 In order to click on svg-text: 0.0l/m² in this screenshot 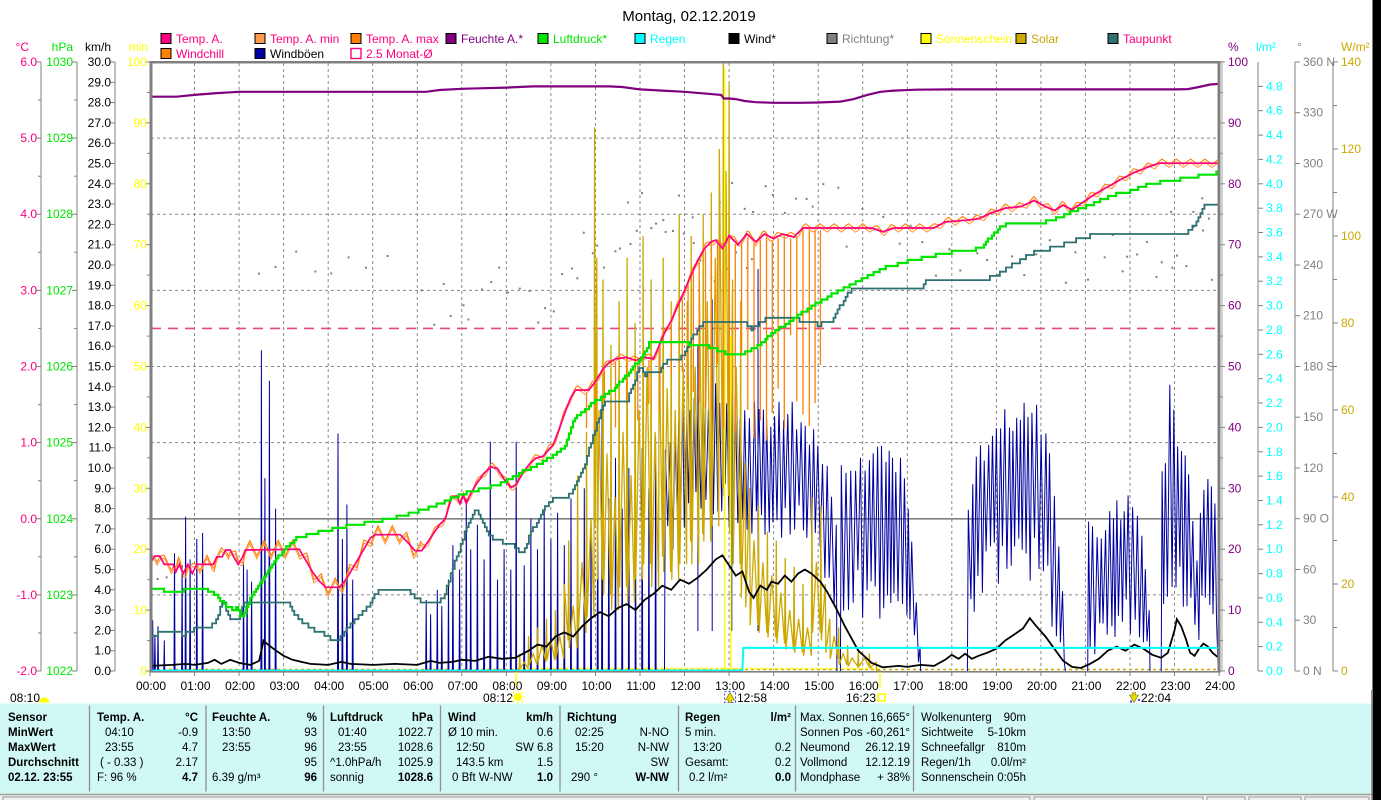, I will do `click(1008, 763)`.